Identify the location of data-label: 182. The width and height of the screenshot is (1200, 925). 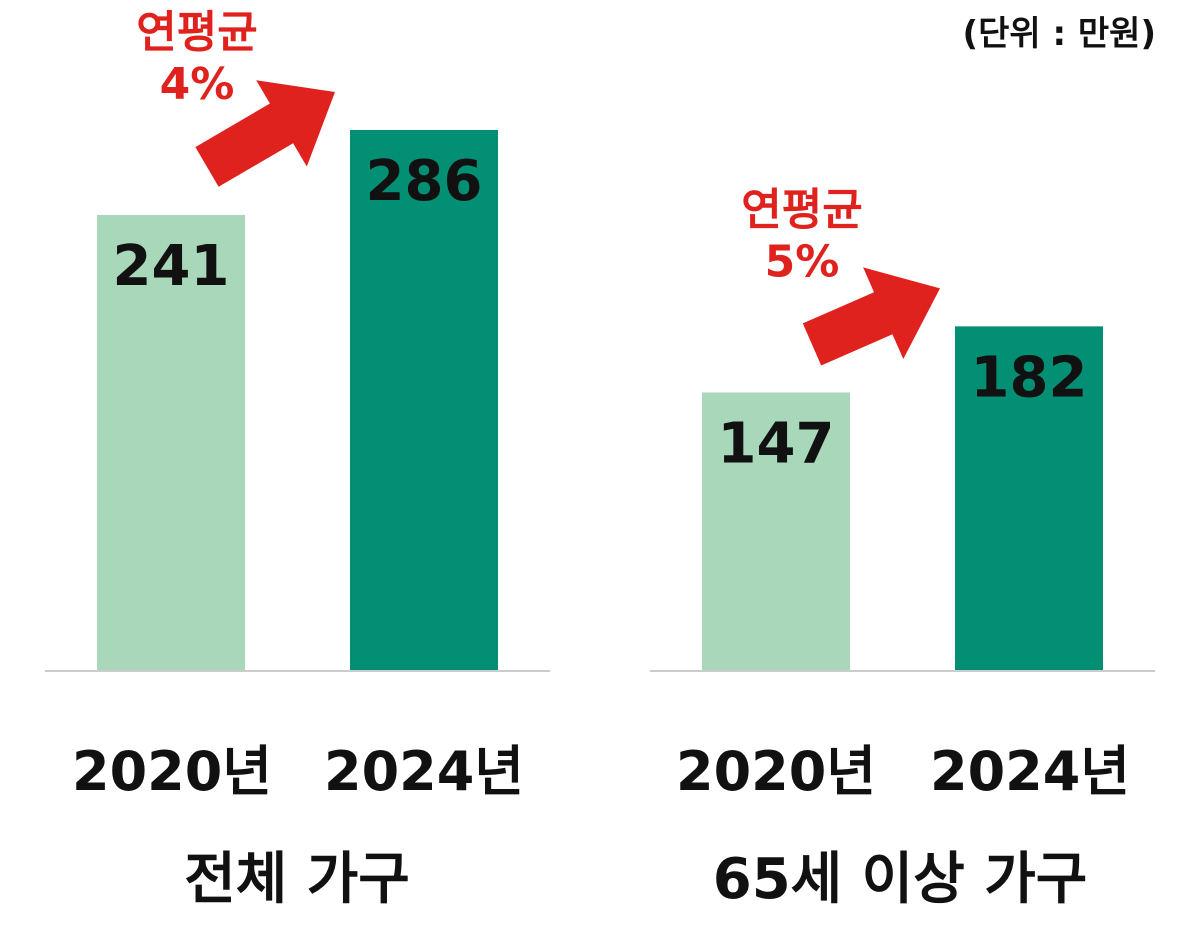
(1029, 377).